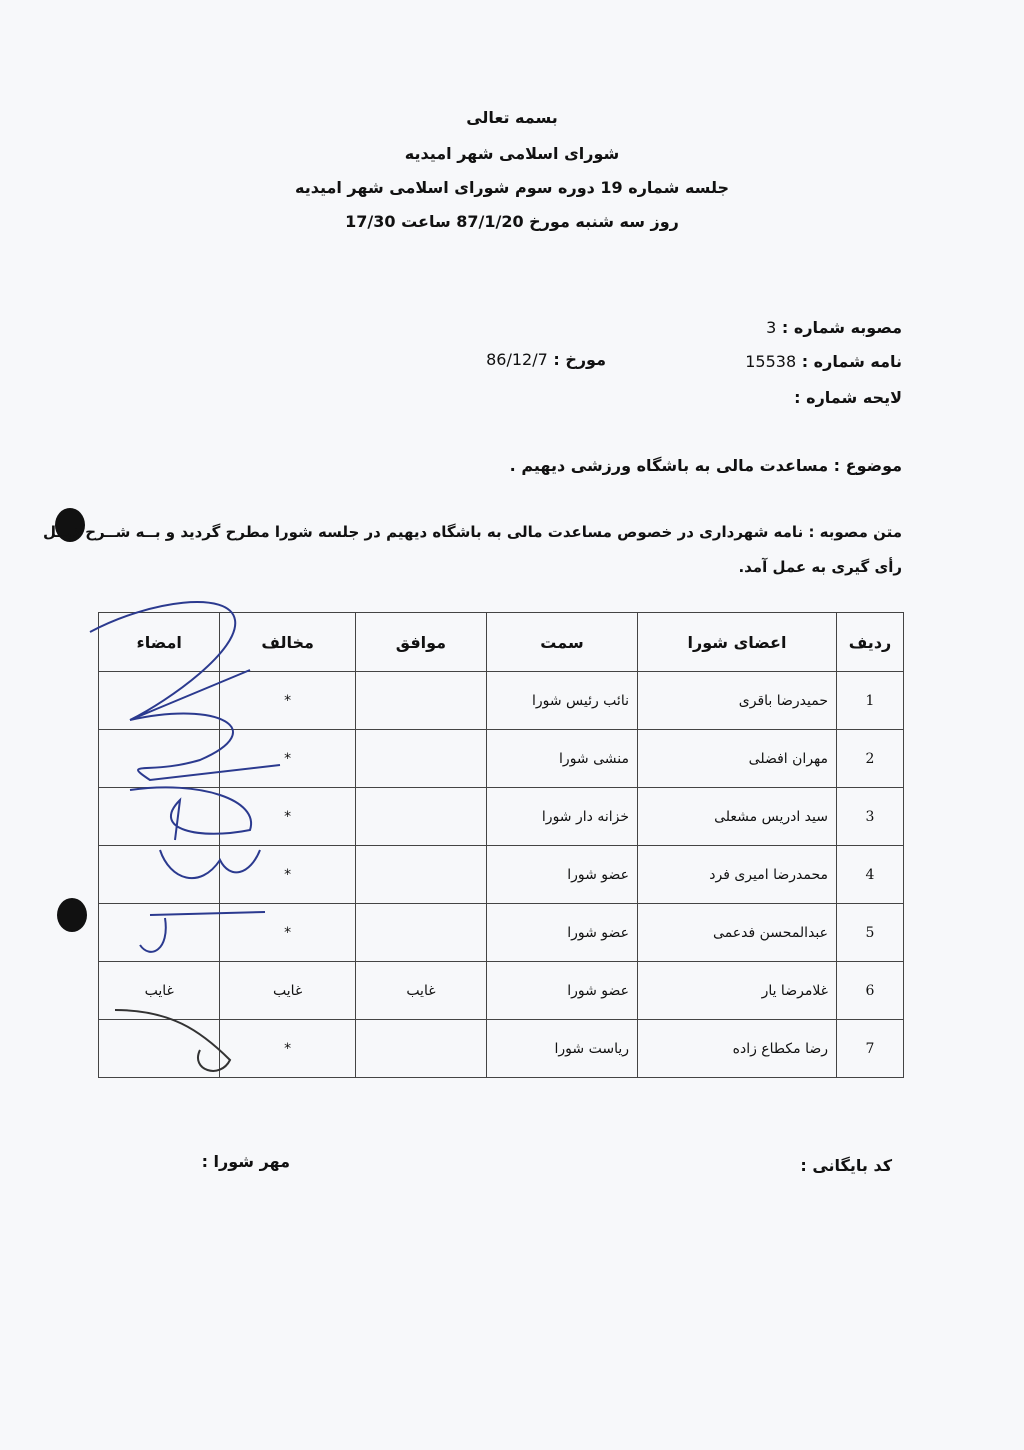 The width and height of the screenshot is (1024, 1450). What do you see at coordinates (870, 874) in the screenshot?
I see `row-number: 4` at bounding box center [870, 874].